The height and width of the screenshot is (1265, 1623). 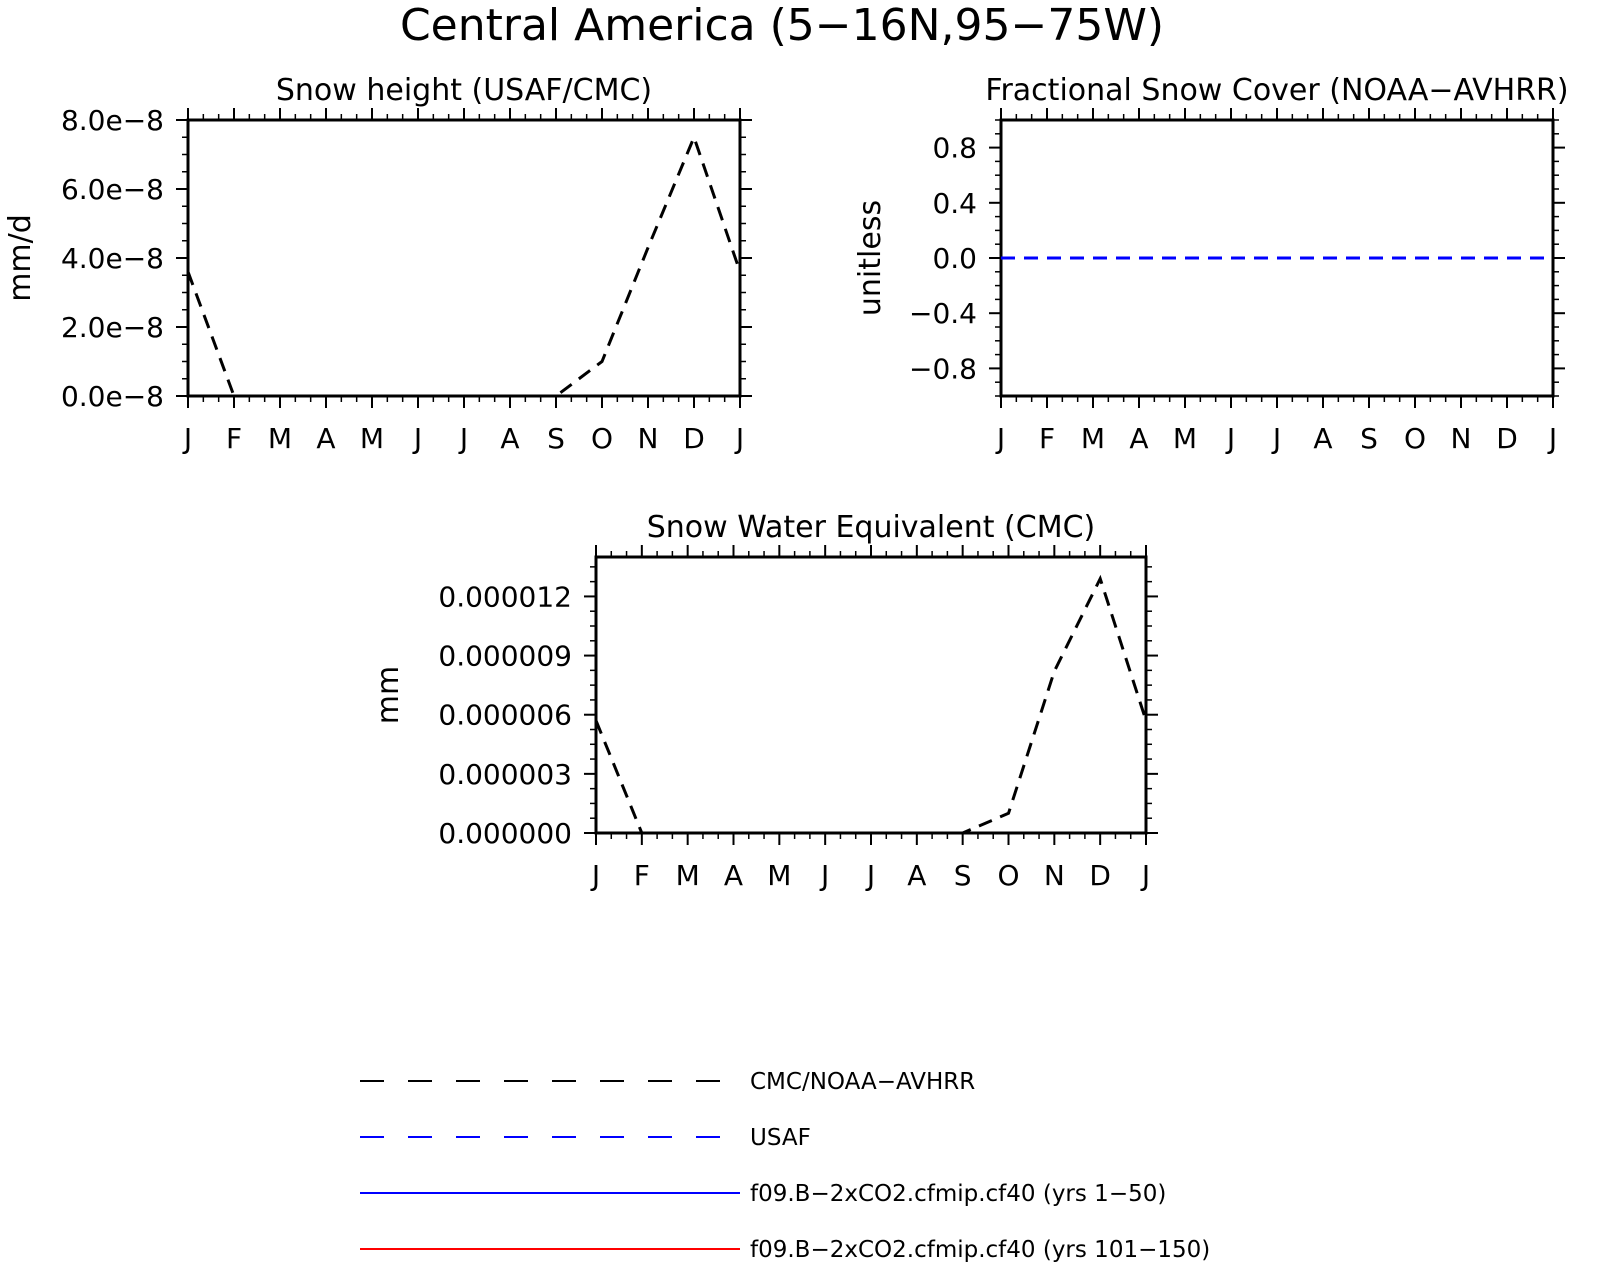 What do you see at coordinates (954, 148) in the screenshot?
I see `y-tick-label: 0.8` at bounding box center [954, 148].